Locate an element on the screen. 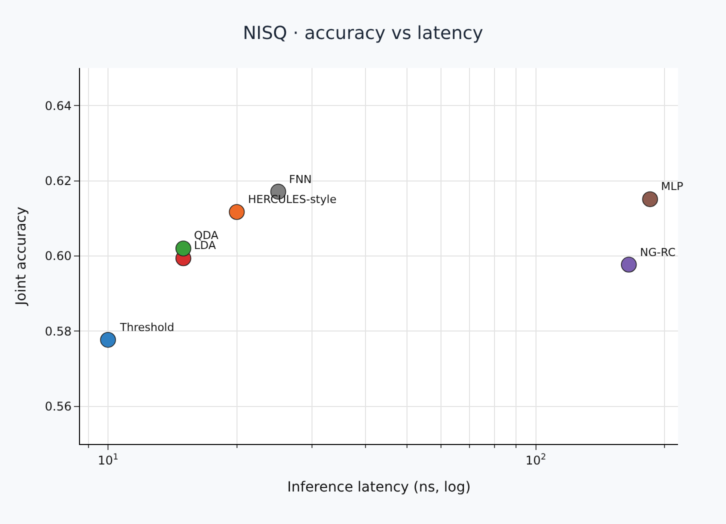 Image resolution: width=726 pixels, height=524 pixels. x-tick-label: 10$^{1}$ is located at coordinates (108, 459).